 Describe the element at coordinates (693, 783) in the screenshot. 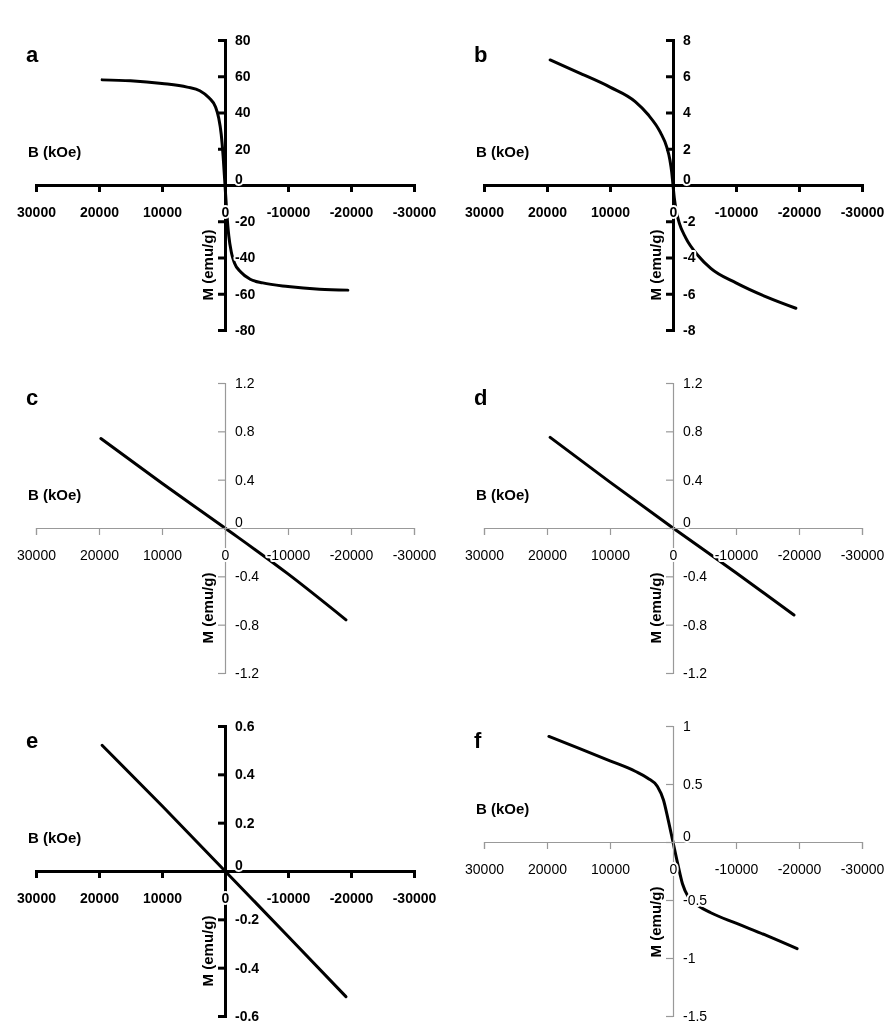

I see `y-tick-label: 0.5` at that location.